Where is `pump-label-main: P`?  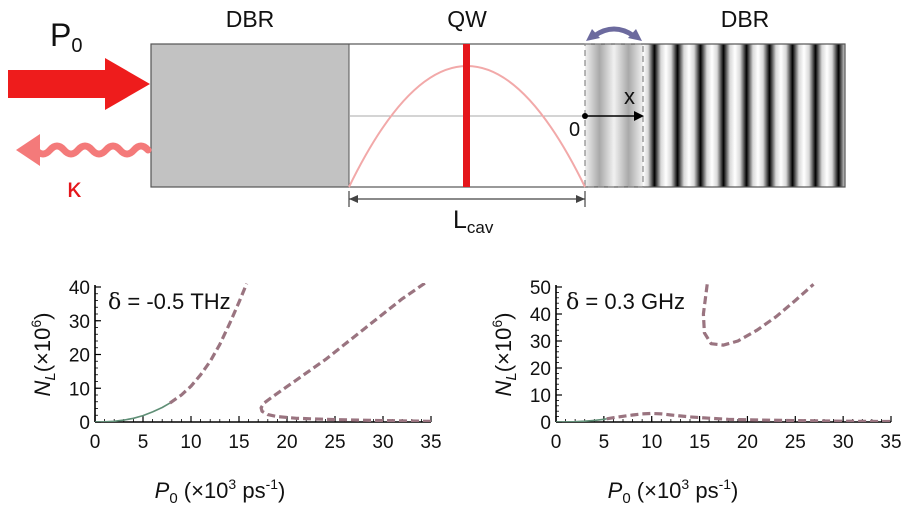 pump-label-main: P is located at coordinates (60, 35).